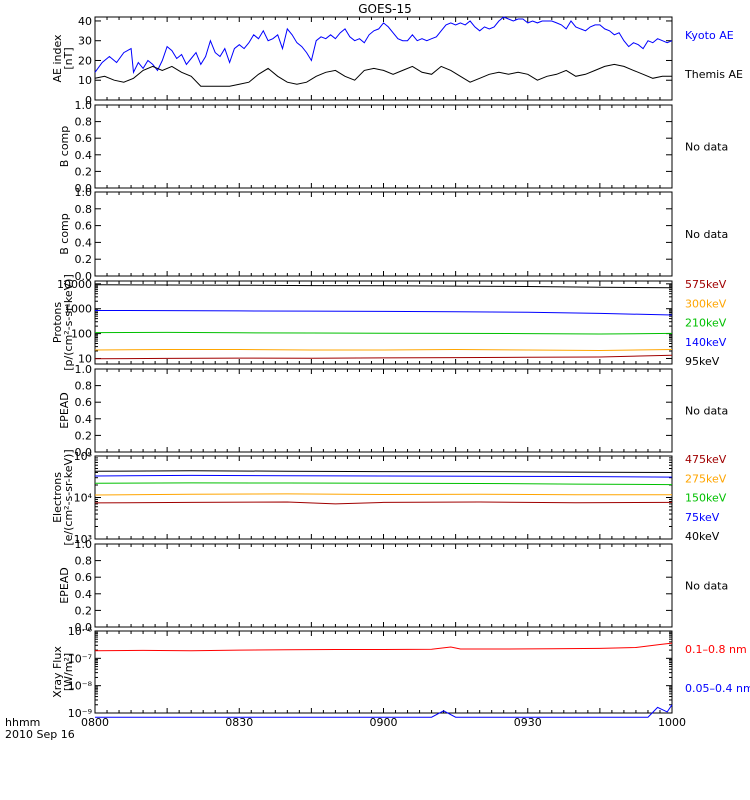 The image size is (750, 800). Describe the element at coordinates (706, 323) in the screenshot. I see `legend-entry: 210keV` at that location.